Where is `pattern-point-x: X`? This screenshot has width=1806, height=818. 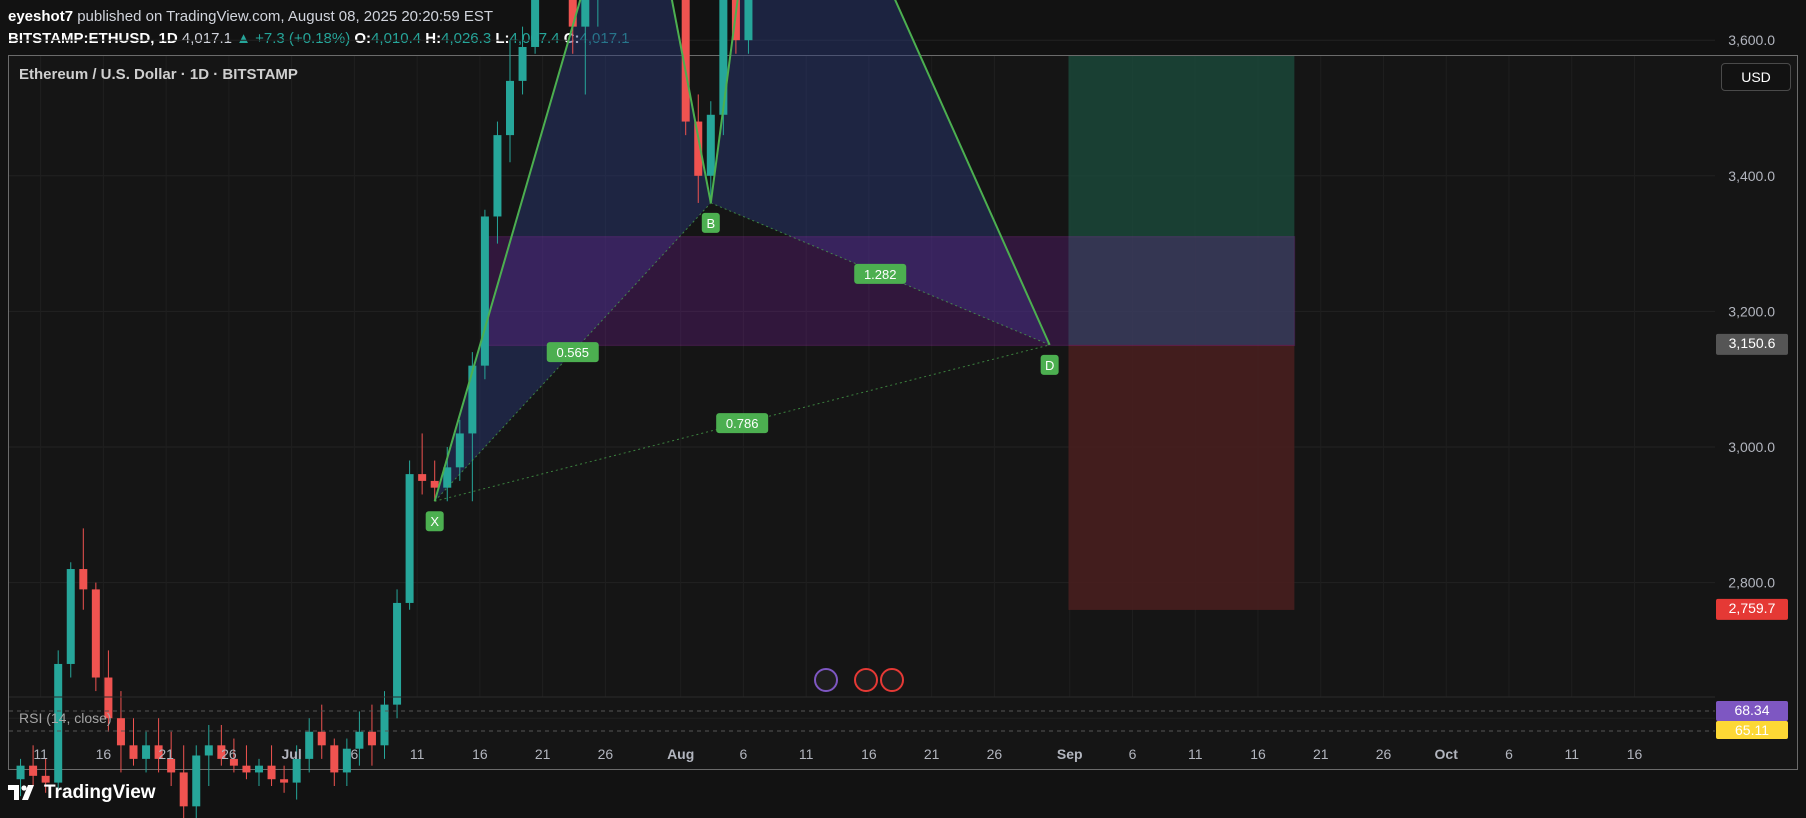 pattern-point-x: X is located at coordinates (434, 521).